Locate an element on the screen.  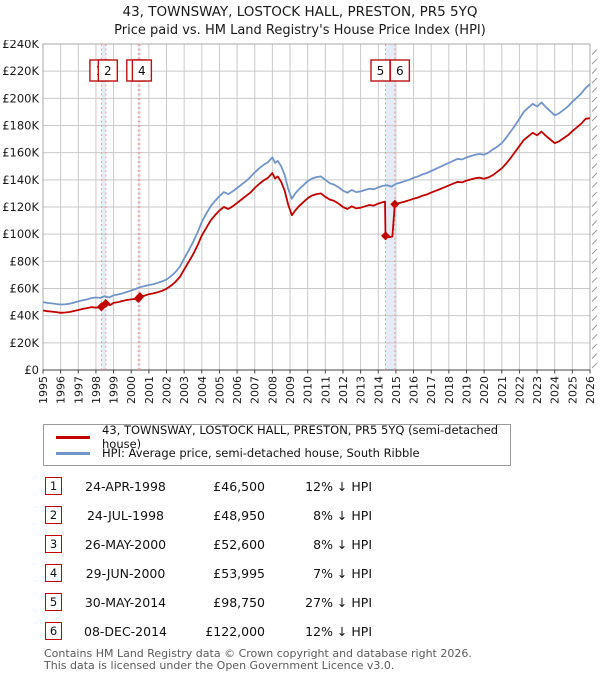
y-axis-label: £240K is located at coordinates (20, 45).